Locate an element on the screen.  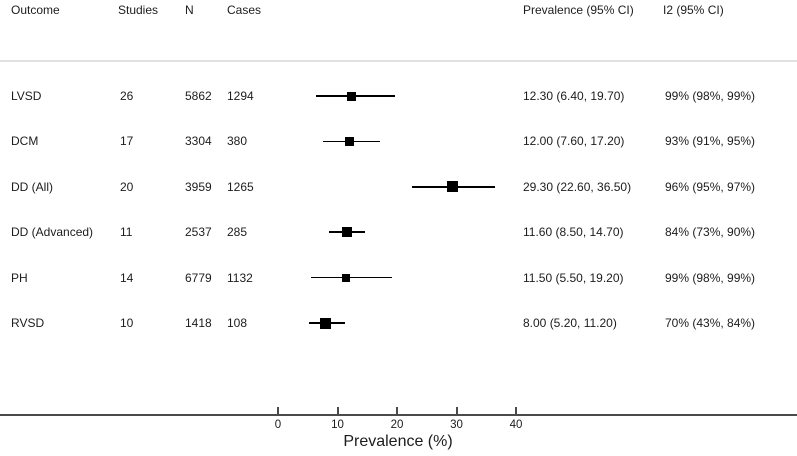
column-header-i2-ci: I2 (95% CI) is located at coordinates (693, 10).